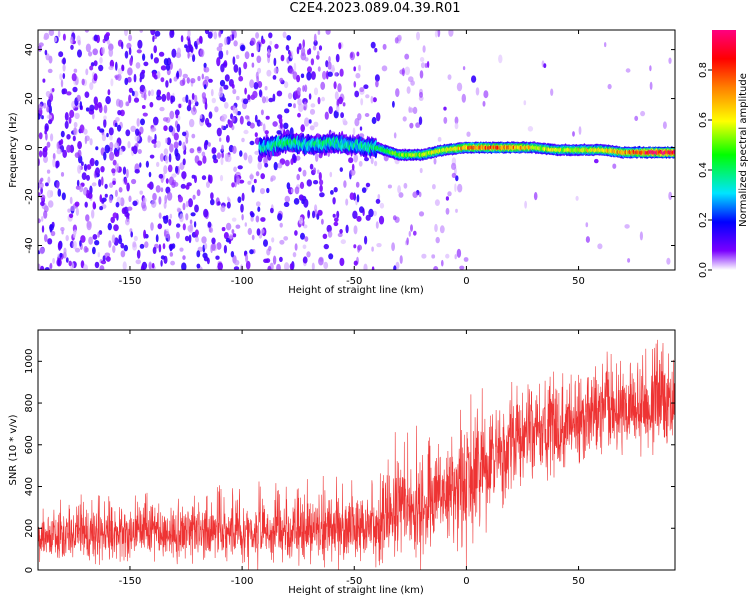 This screenshot has height=600, width=750. Describe the element at coordinates (29, 402) in the screenshot. I see `snr-y-tick-label: 800` at that location.